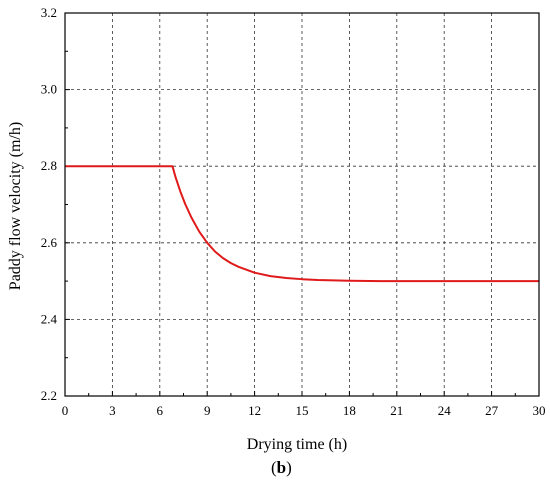 Image resolution: width=550 pixels, height=491 pixels. What do you see at coordinates (49, 395) in the screenshot?
I see `y-tick-label: 2.2` at bounding box center [49, 395].